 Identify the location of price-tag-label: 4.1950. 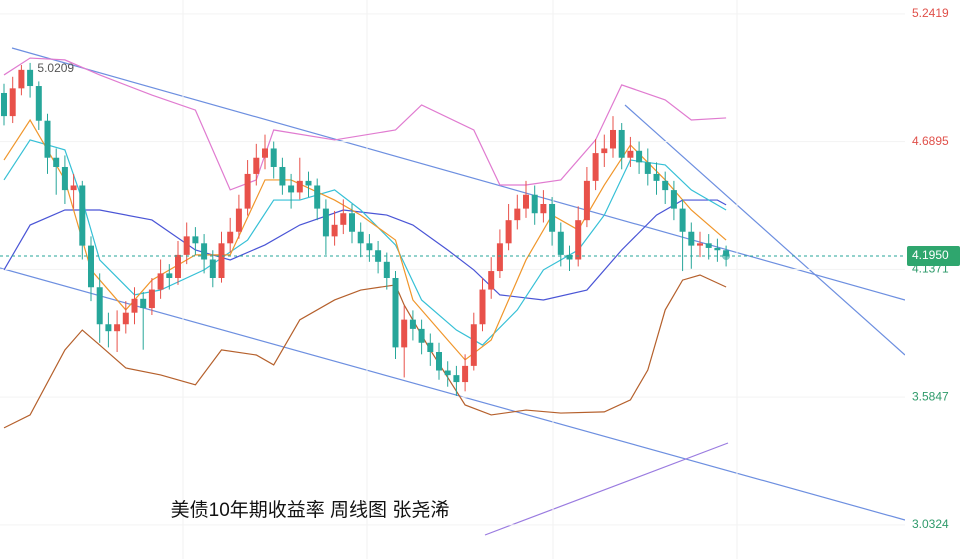
(930, 255).